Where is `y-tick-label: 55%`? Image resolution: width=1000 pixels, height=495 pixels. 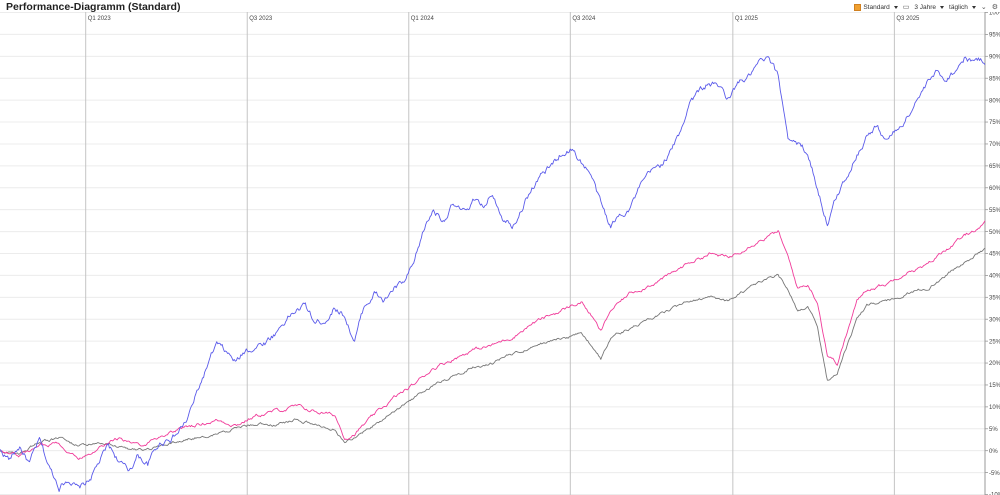 y-tick-label: 55% is located at coordinates (994, 211).